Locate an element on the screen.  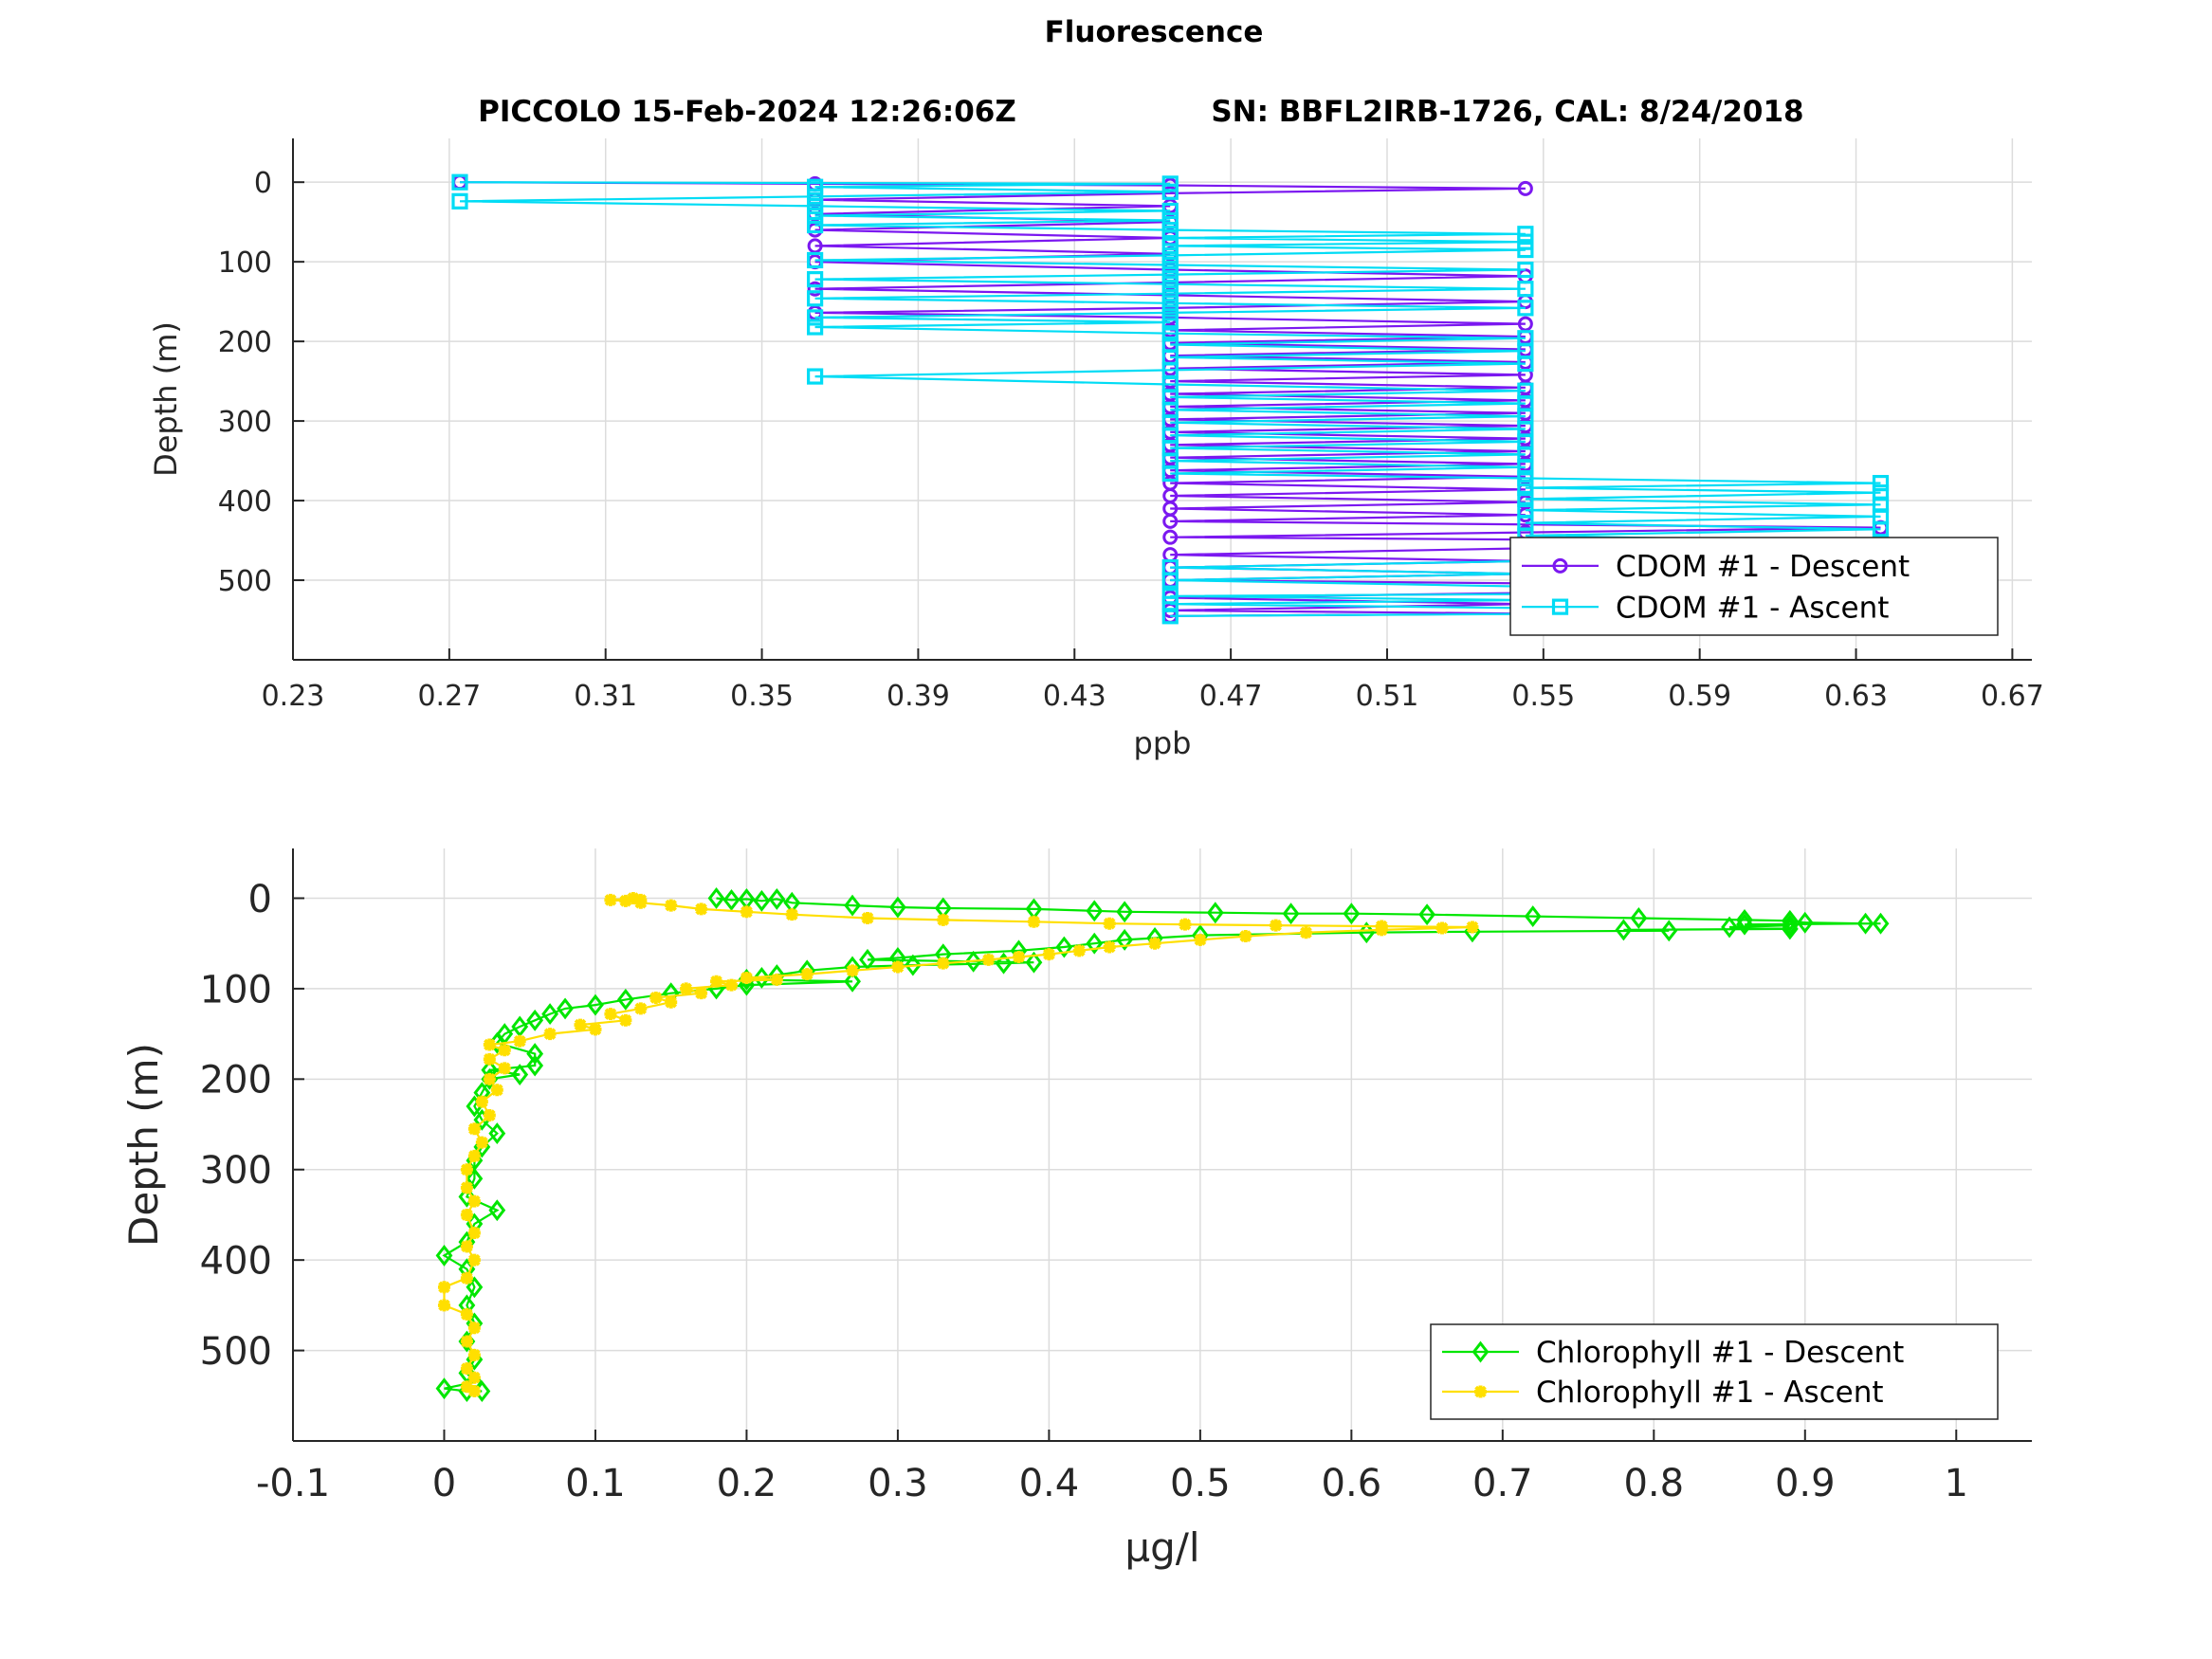
x-tick-label: 0.8 is located at coordinates (1653, 1483).